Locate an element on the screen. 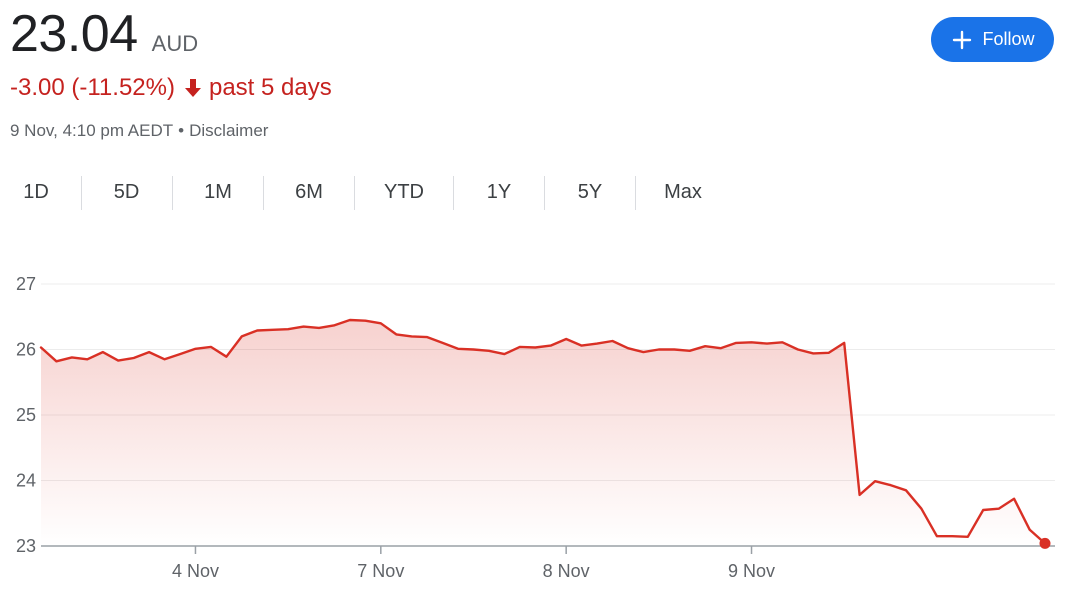 The height and width of the screenshot is (608, 1072). y-tick-label: 25 is located at coordinates (26, 415).